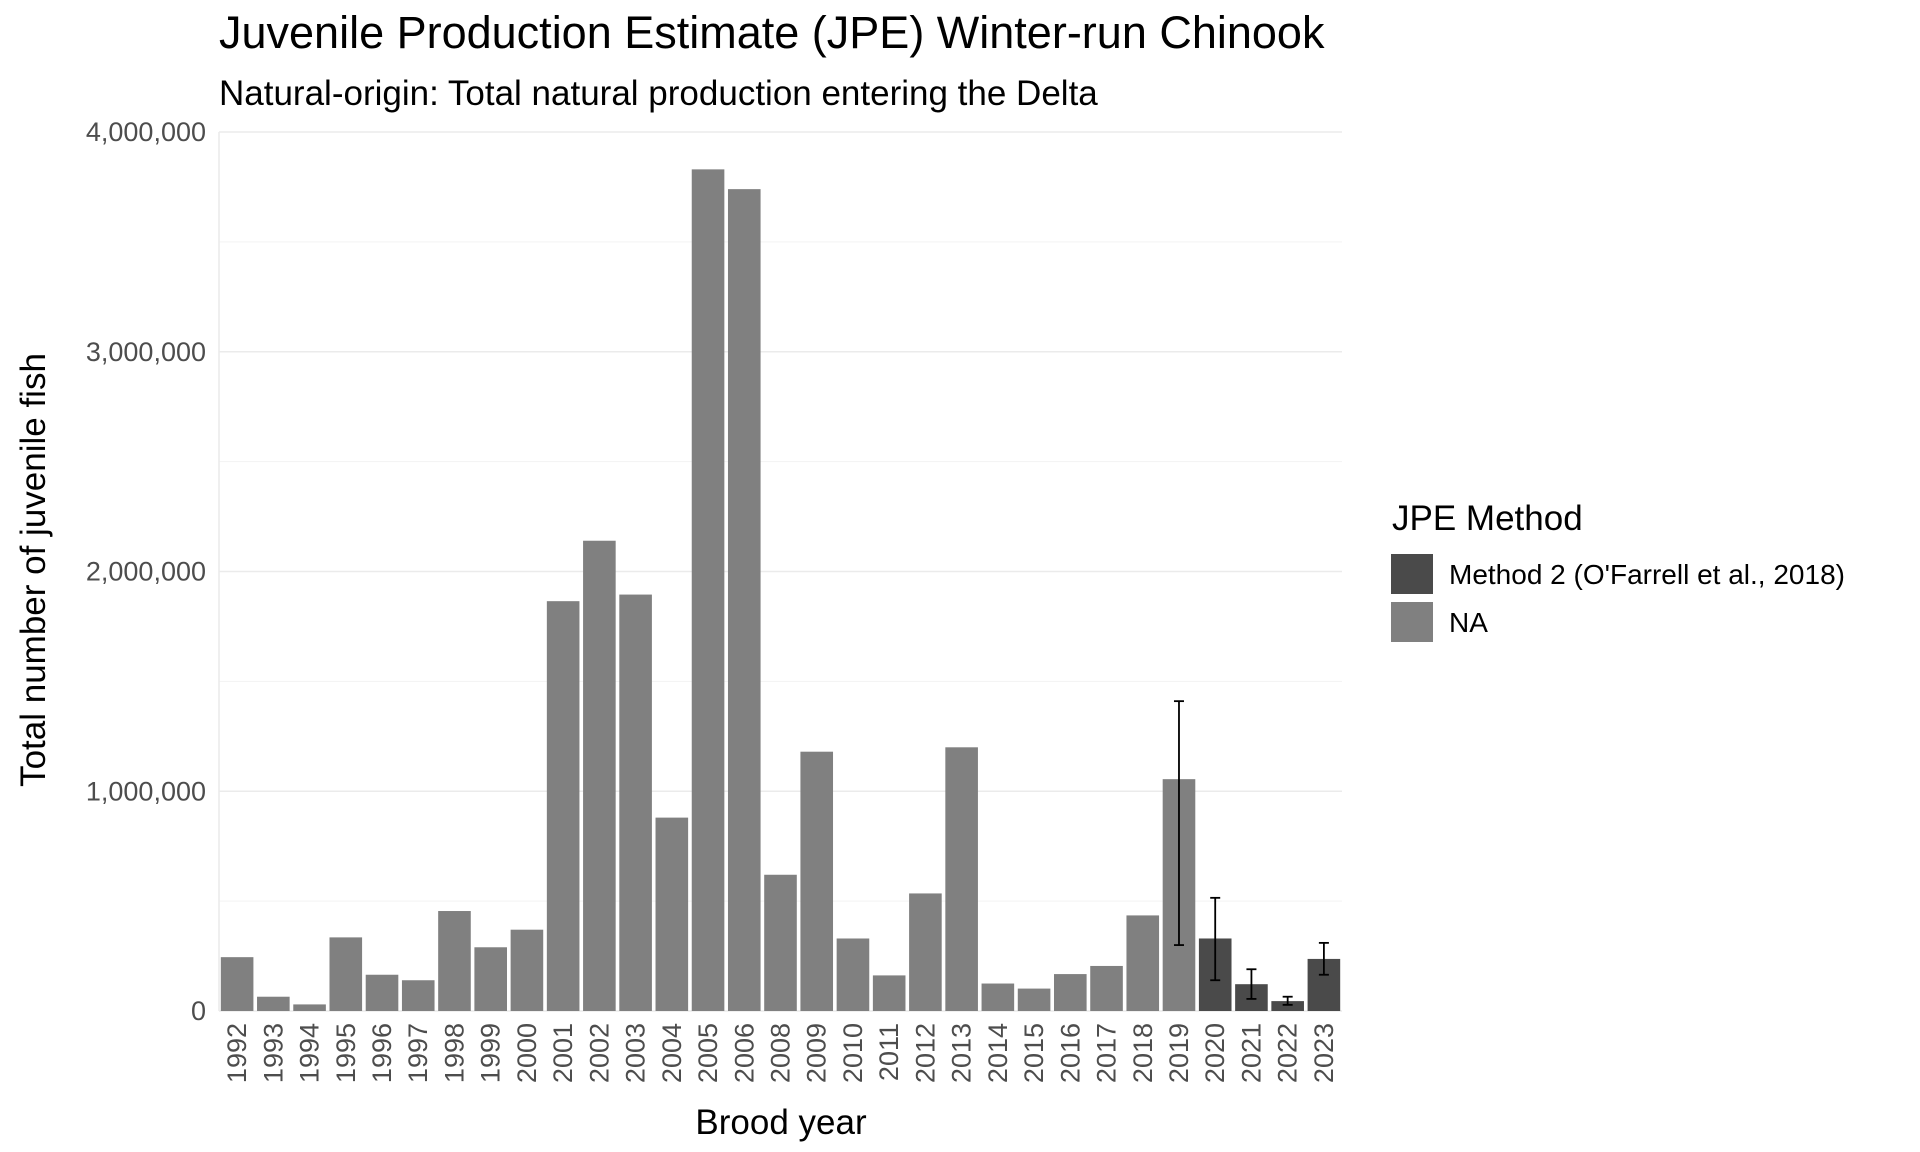 The height and width of the screenshot is (1152, 1920). Describe the element at coordinates (635, 802) in the screenshot. I see `bar-2003` at that location.